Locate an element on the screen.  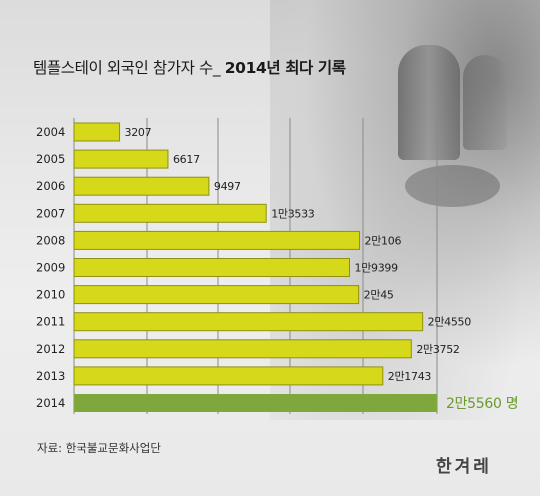
value-label: 2만1743 is located at coordinates (410, 376).